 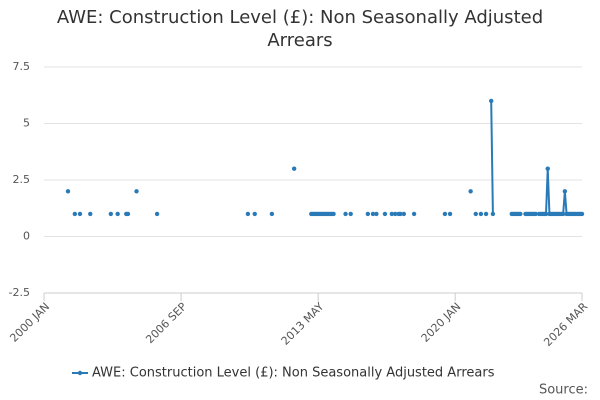 What do you see at coordinates (441, 322) in the screenshot?
I see `x-tick-label: 2020 JAN` at bounding box center [441, 322].